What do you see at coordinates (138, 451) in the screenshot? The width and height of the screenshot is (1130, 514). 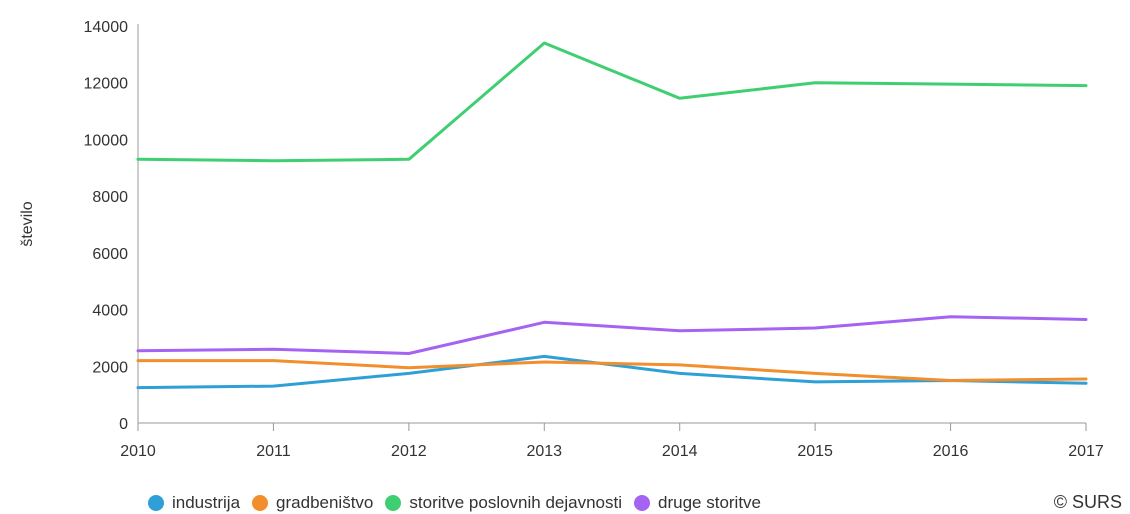 I see `x-tick-label: 2010` at bounding box center [138, 451].